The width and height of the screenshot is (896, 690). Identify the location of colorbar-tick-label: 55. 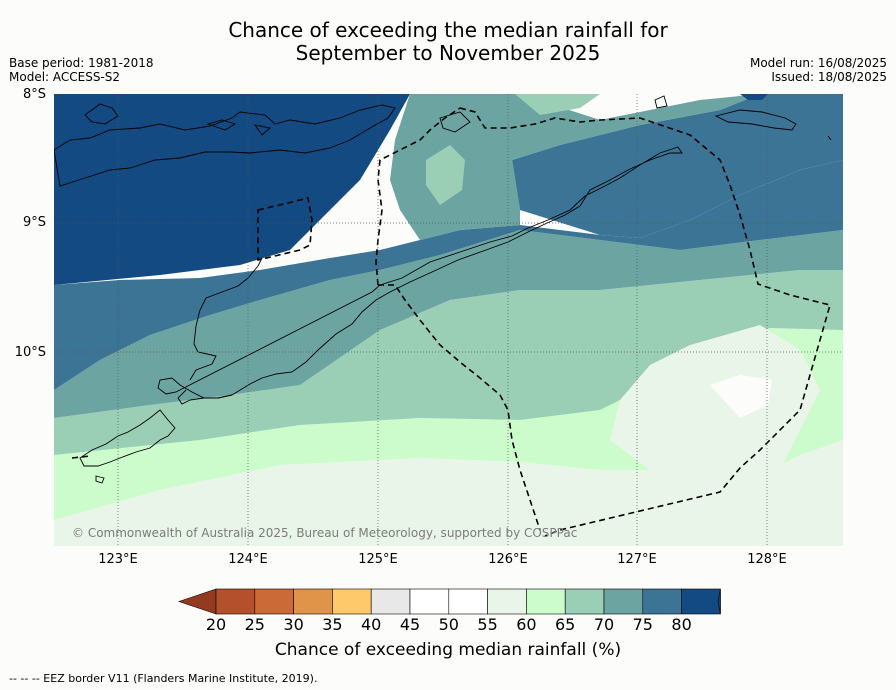
(487, 624).